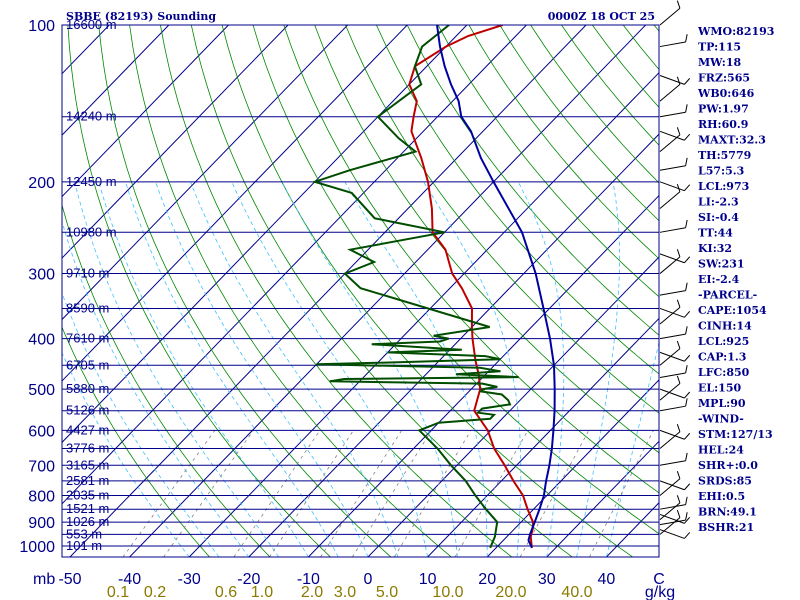  What do you see at coordinates (84, 545) in the screenshot?
I see `height-label: 101 m` at bounding box center [84, 545].